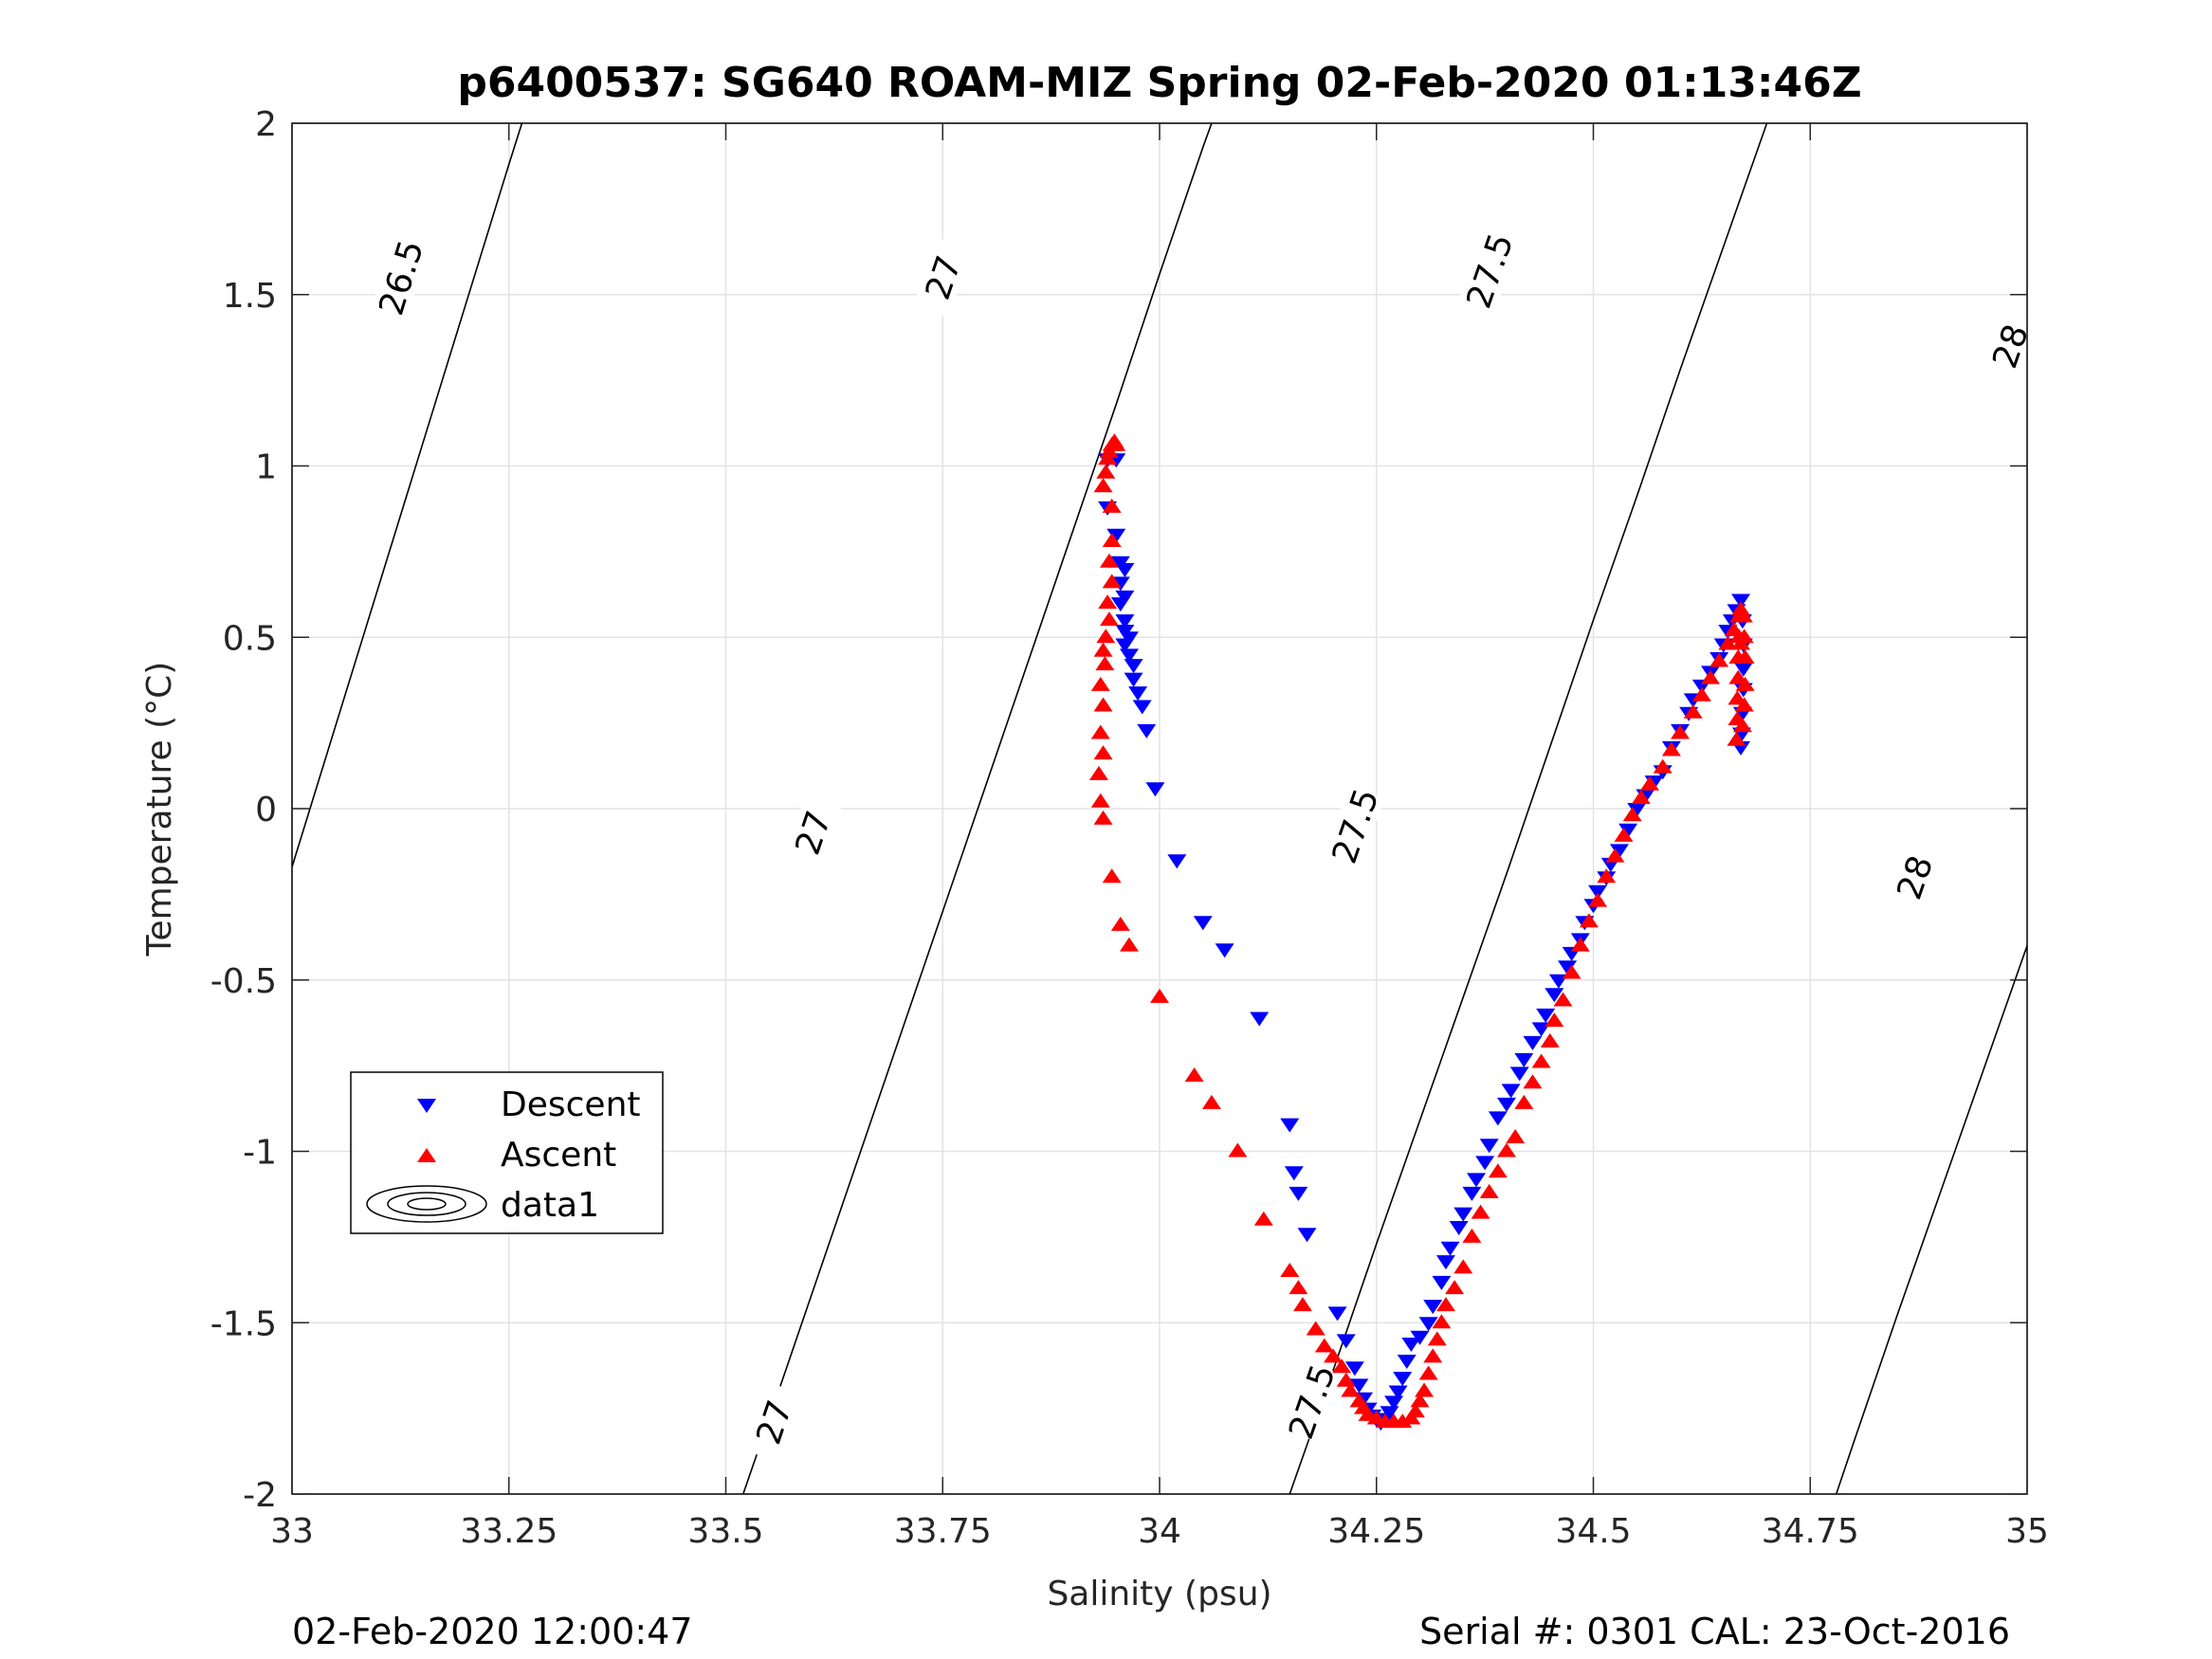 This screenshot has width=2212, height=1659. I want to click on contour-label-26-5: 26.5, so click(401, 277).